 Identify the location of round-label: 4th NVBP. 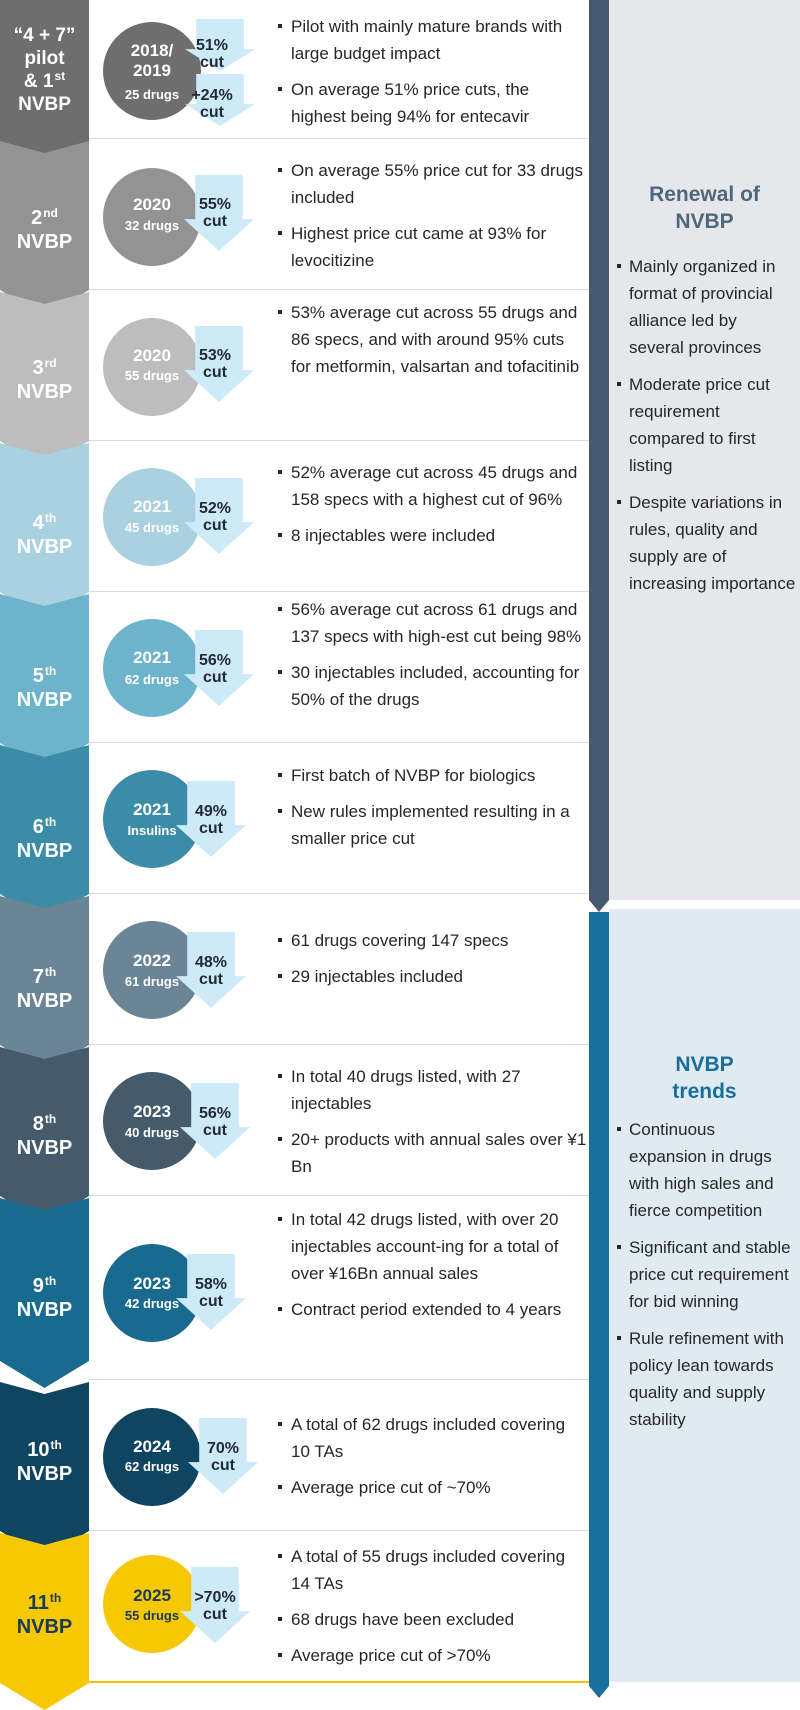
(44, 535).